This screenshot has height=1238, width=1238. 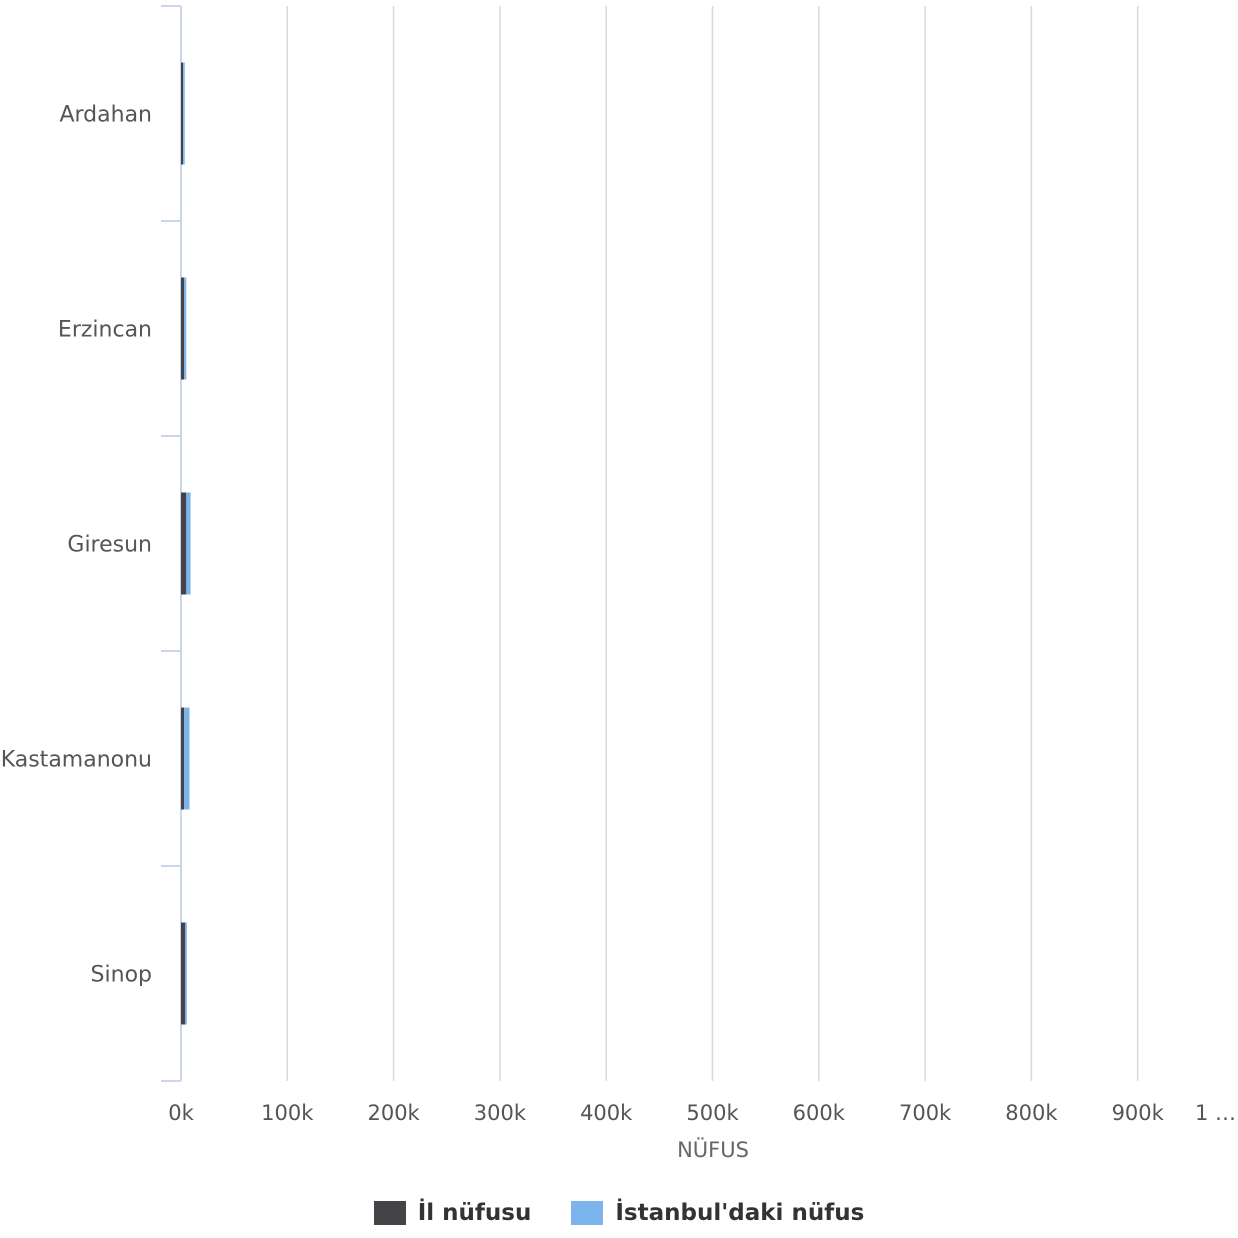 I want to click on bars, so click(x=186, y=543).